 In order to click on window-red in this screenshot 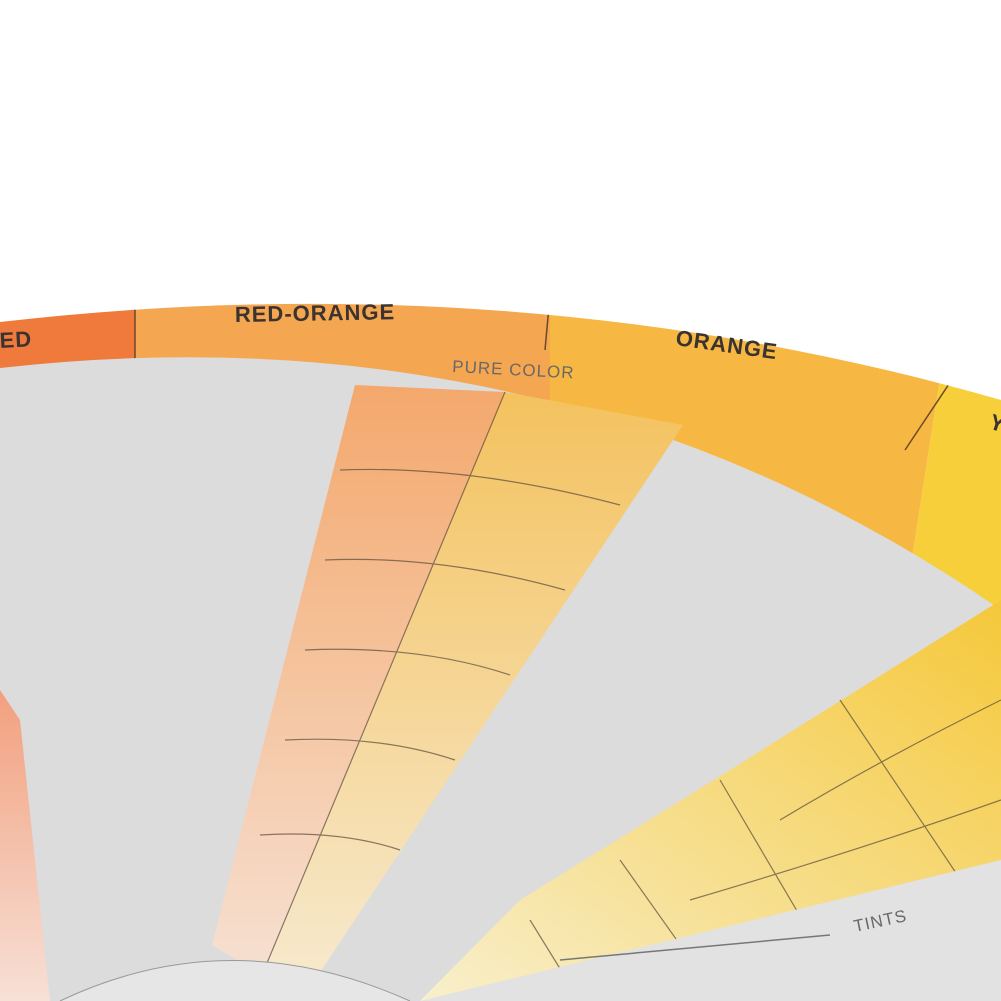, I will do `click(25, 845)`.